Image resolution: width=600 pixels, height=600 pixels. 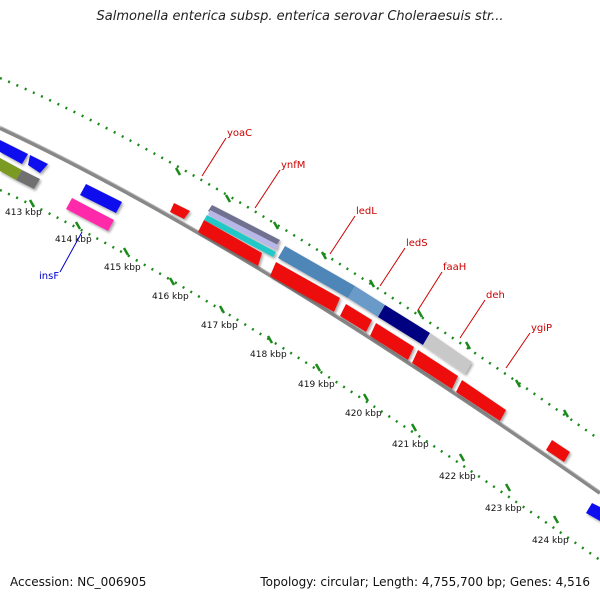 What do you see at coordinates (503, 509) in the screenshot?
I see `tick-label: 423 kbp` at bounding box center [503, 509].